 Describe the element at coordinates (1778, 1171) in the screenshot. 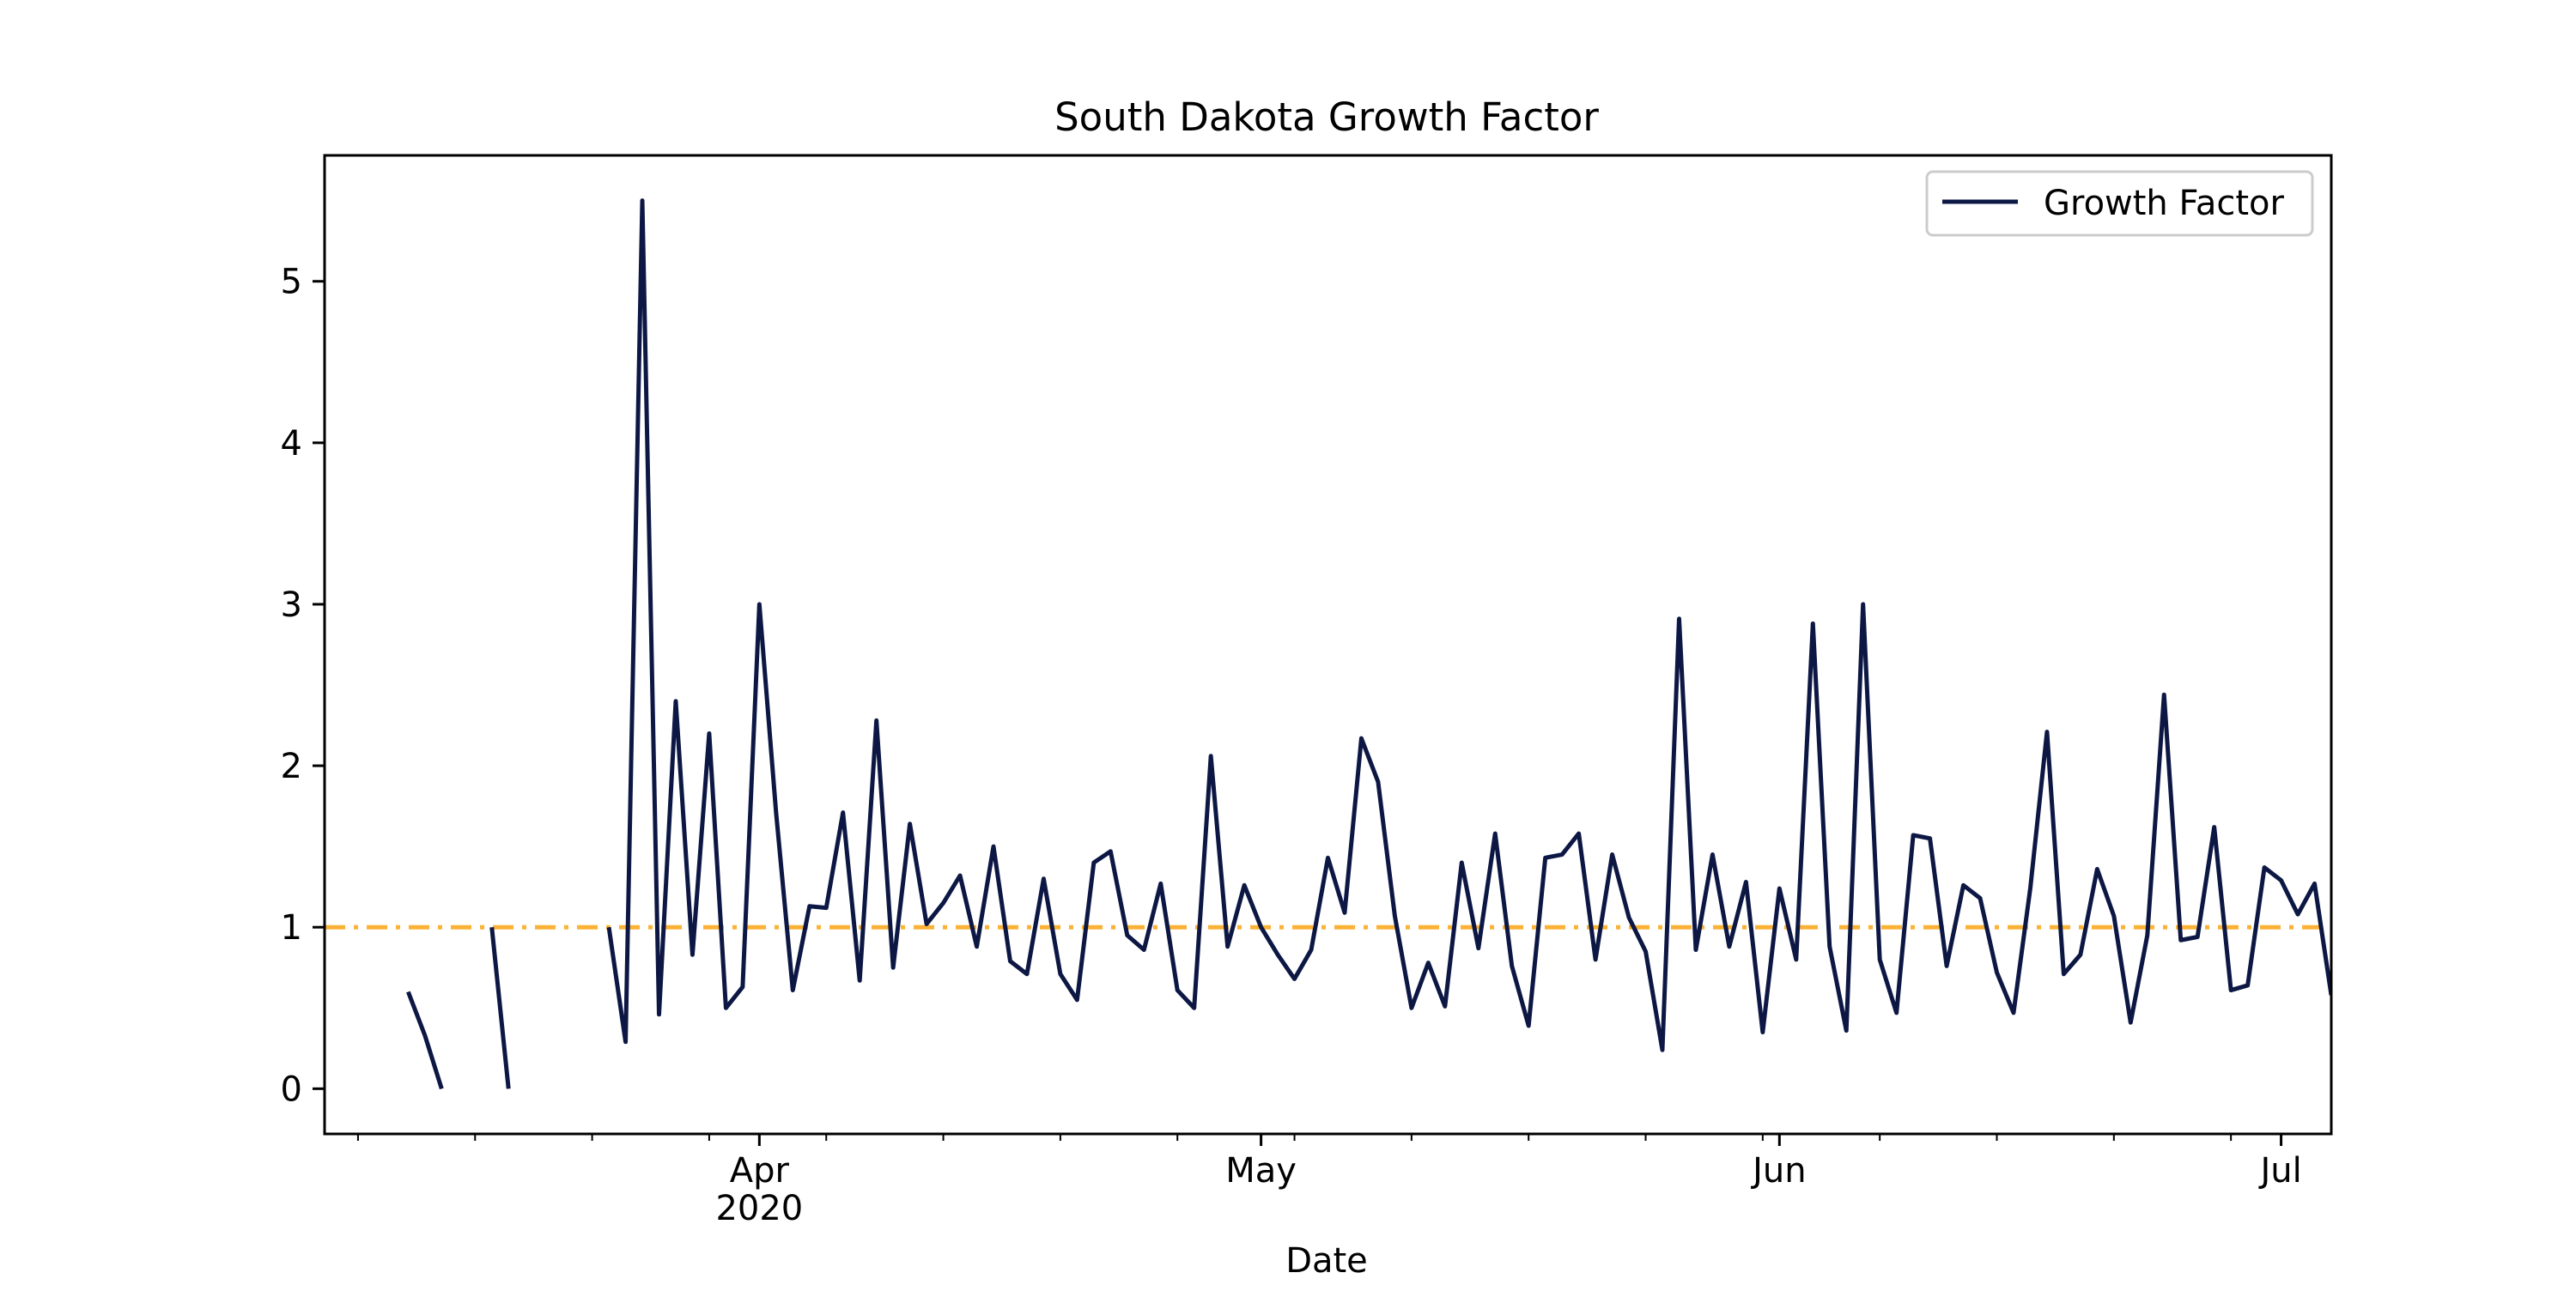

I see `x-tick-label: Jun` at that location.